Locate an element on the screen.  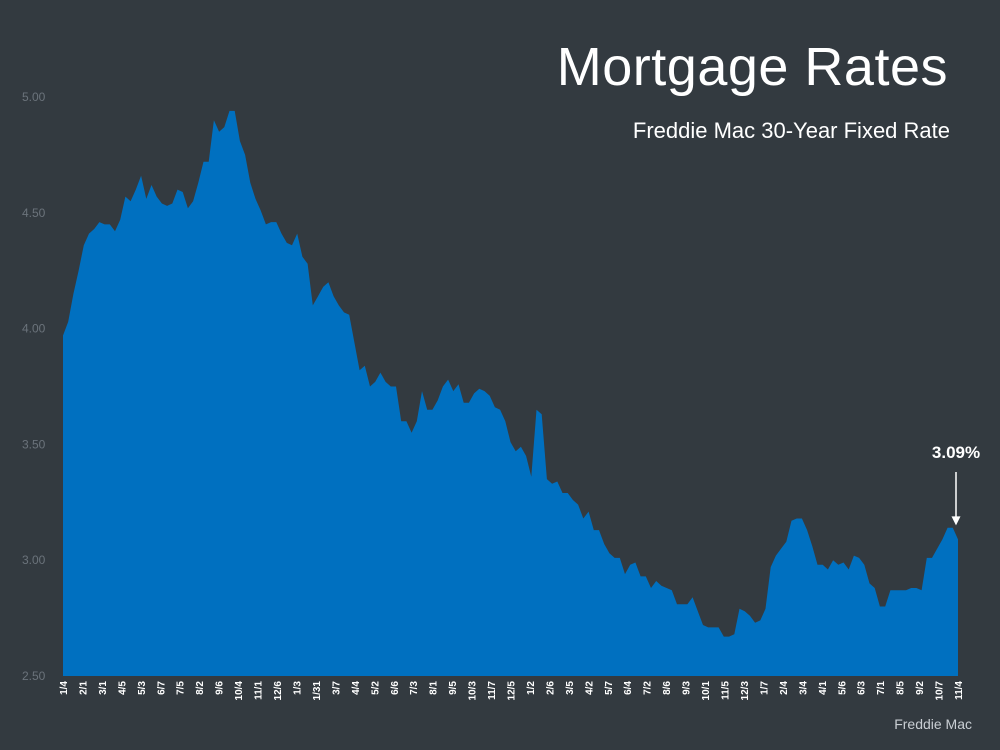
latest-rate-label: 3.09% is located at coordinates (956, 452).